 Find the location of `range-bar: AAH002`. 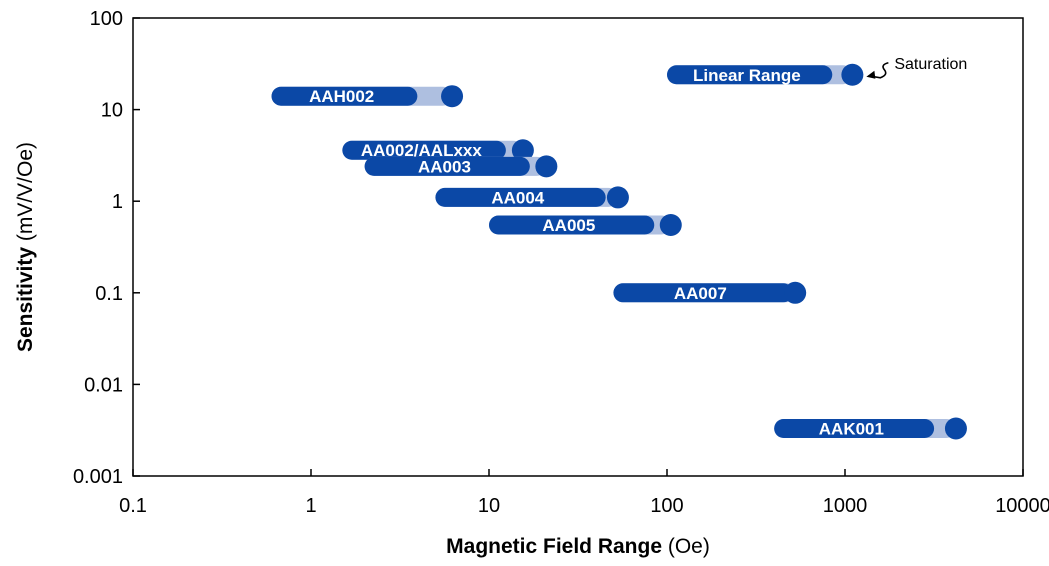

range-bar: AAH002 is located at coordinates (367, 96).